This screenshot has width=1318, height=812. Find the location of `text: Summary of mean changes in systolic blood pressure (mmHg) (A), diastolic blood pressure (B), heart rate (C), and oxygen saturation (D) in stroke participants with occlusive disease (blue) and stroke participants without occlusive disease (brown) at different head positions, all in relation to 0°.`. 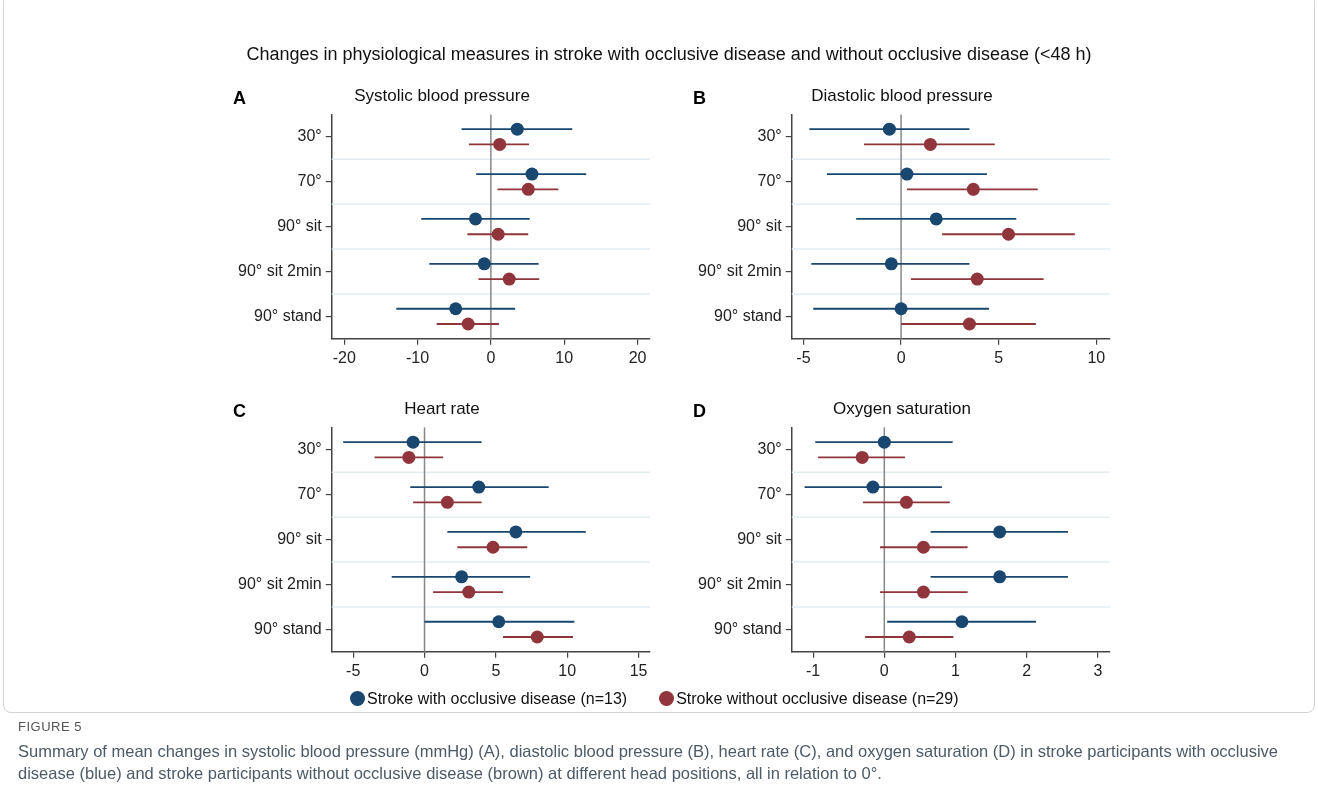

text: Summary of mean changes in systolic blood pressure (mmHg) (A), diastolic blood pressure (B), heart rate (C), and oxygen saturation (D) in stroke participants with occlusive disease (blue) and stroke participants without occlusive disease (brown) at different head positions, all in relation to 0°. is located at coordinates (648, 762).